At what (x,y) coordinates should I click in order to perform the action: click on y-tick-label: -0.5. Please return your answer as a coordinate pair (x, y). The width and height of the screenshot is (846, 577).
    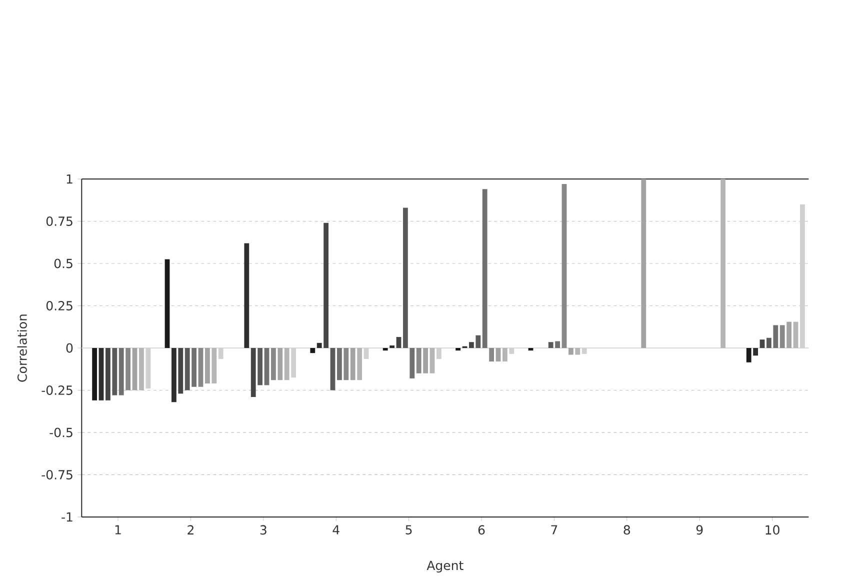
    Looking at the image, I should click on (61, 433).